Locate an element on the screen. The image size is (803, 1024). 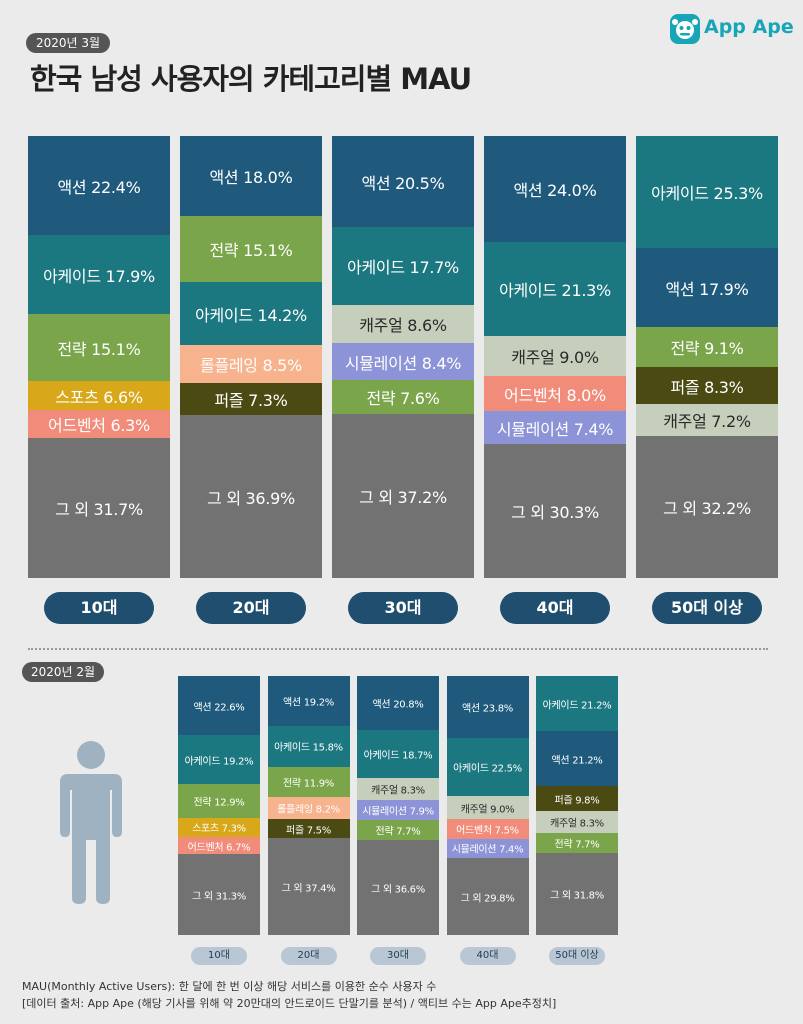
bar-segment-other: 그 외 31.8% is located at coordinates (577, 894).